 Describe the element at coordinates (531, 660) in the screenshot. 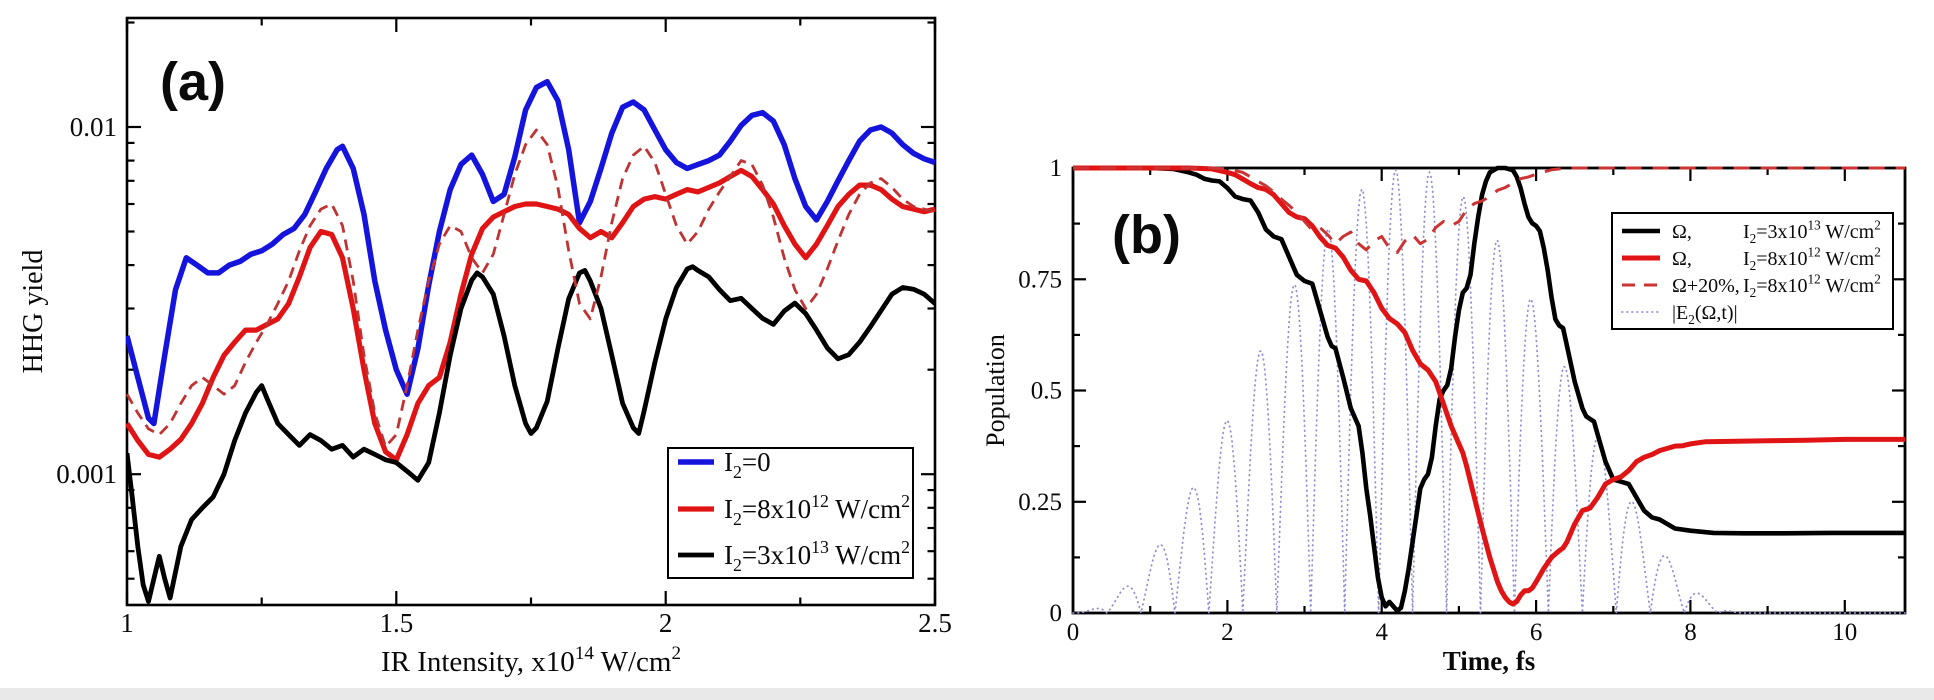

I see `x-axis-label: IR Intensity, x1014 W/cm2` at that location.